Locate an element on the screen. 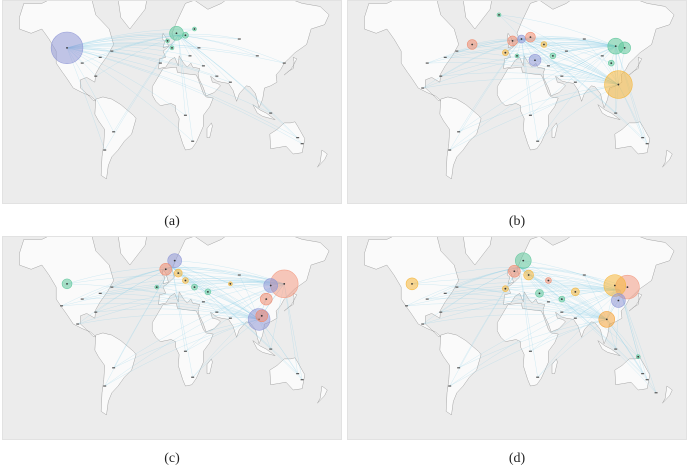 The width and height of the screenshot is (693, 469). caption-c: (c) is located at coordinates (172, 458).